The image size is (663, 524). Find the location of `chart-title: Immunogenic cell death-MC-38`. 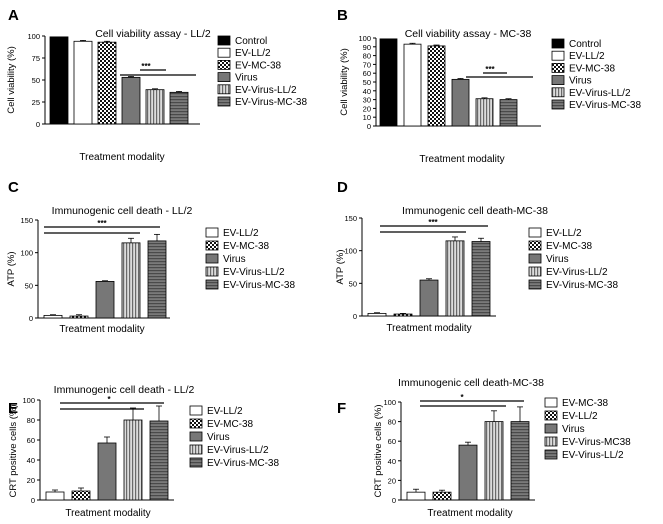

chart-title: Immunogenic cell death-MC-38 is located at coordinates (475, 211).